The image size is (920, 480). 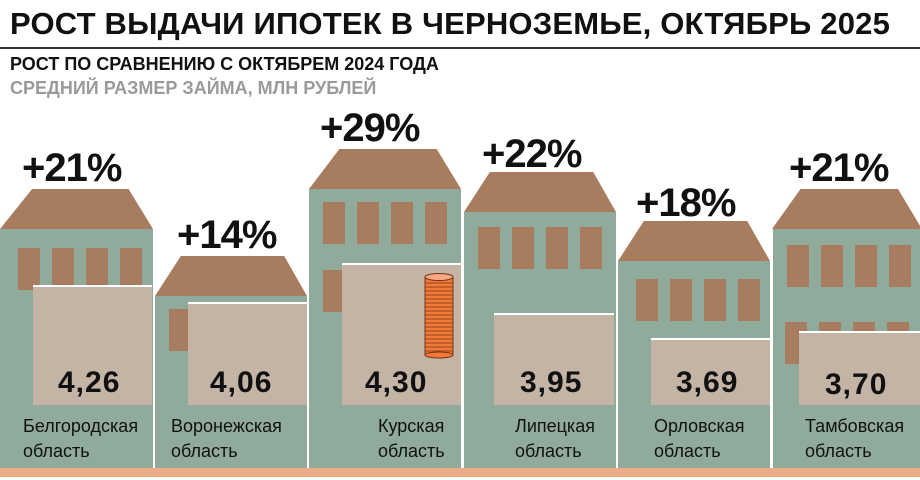 I want to click on region-label: Белгородская область, so click(x=80, y=439).